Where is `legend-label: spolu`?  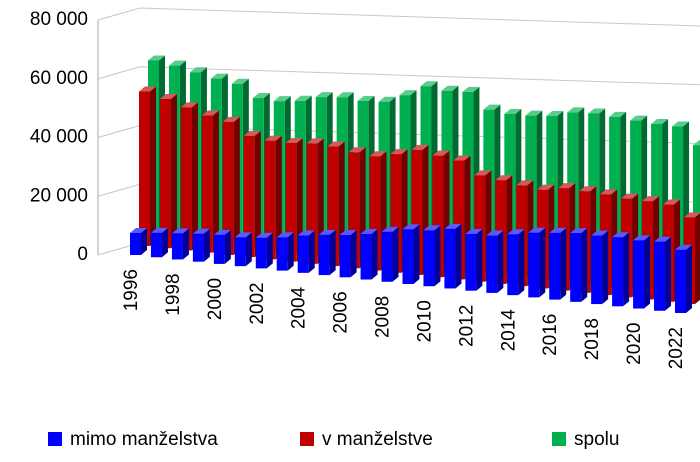 legend-label: spolu is located at coordinates (596, 439).